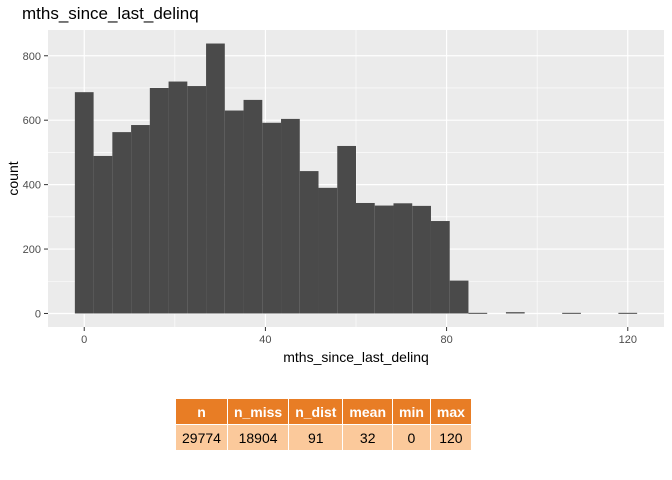 This screenshot has width=672, height=480. Describe the element at coordinates (110, 13) in the screenshot. I see `chart-title: mths_since_last_delinq` at that location.